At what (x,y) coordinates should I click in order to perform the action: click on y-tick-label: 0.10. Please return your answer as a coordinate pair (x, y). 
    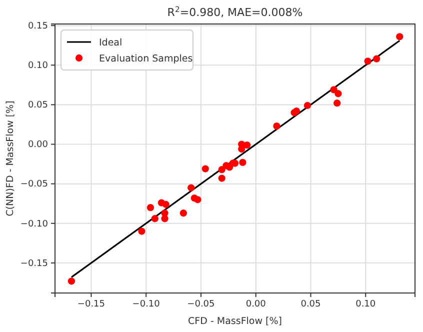
    Looking at the image, I should click on (38, 66).